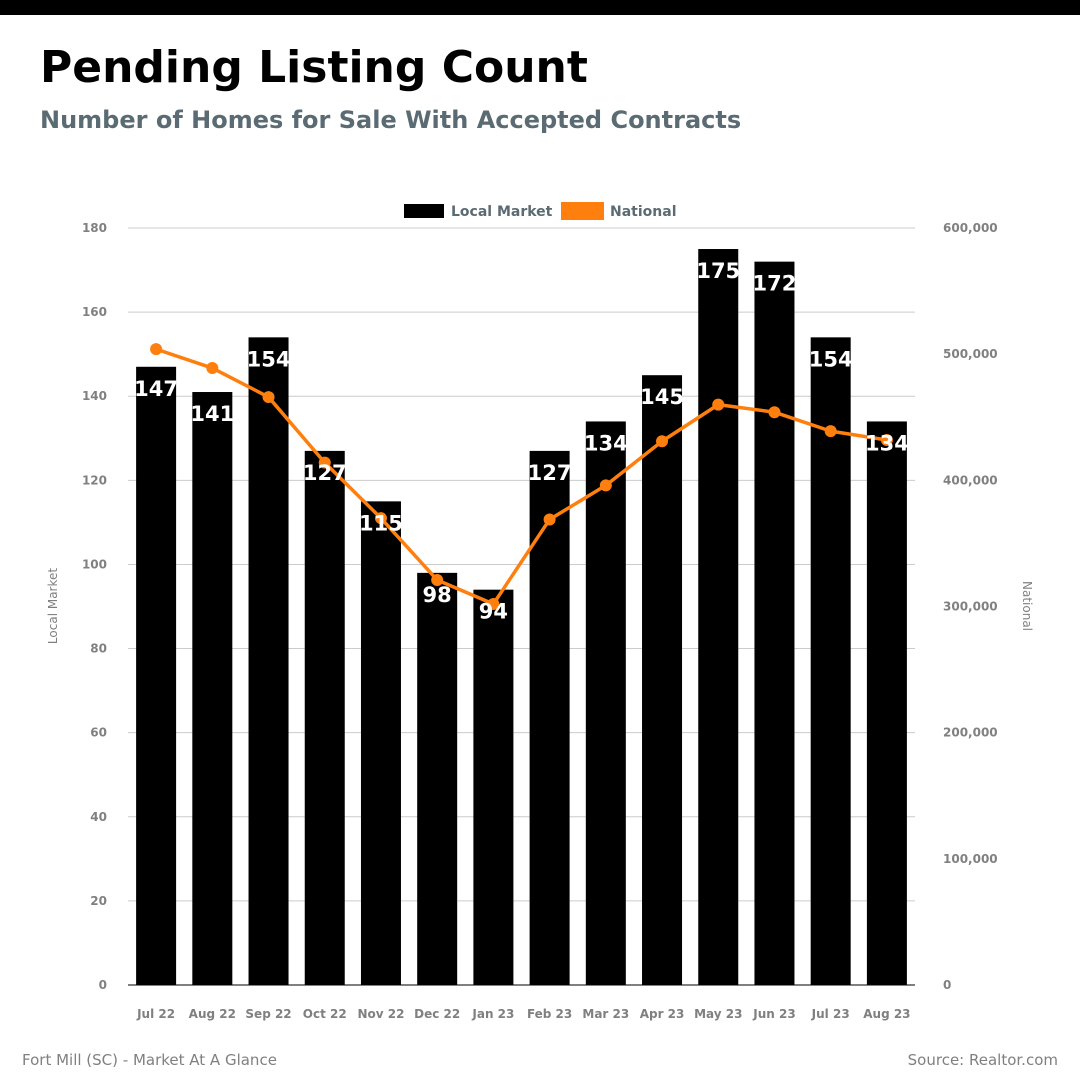 This screenshot has height=1080, width=1080. What do you see at coordinates (437, 595) in the screenshot?
I see `bar-value-label: 98` at bounding box center [437, 595].